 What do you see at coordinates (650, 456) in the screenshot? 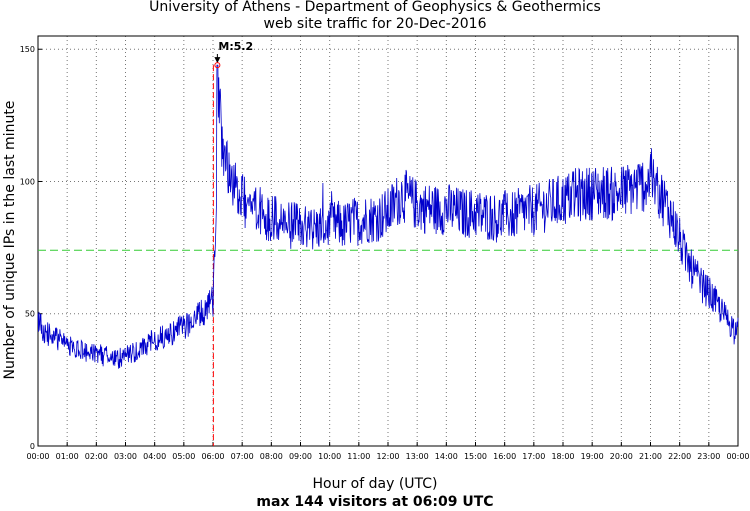
I see `x-tick-label: 21:00` at bounding box center [650, 456].